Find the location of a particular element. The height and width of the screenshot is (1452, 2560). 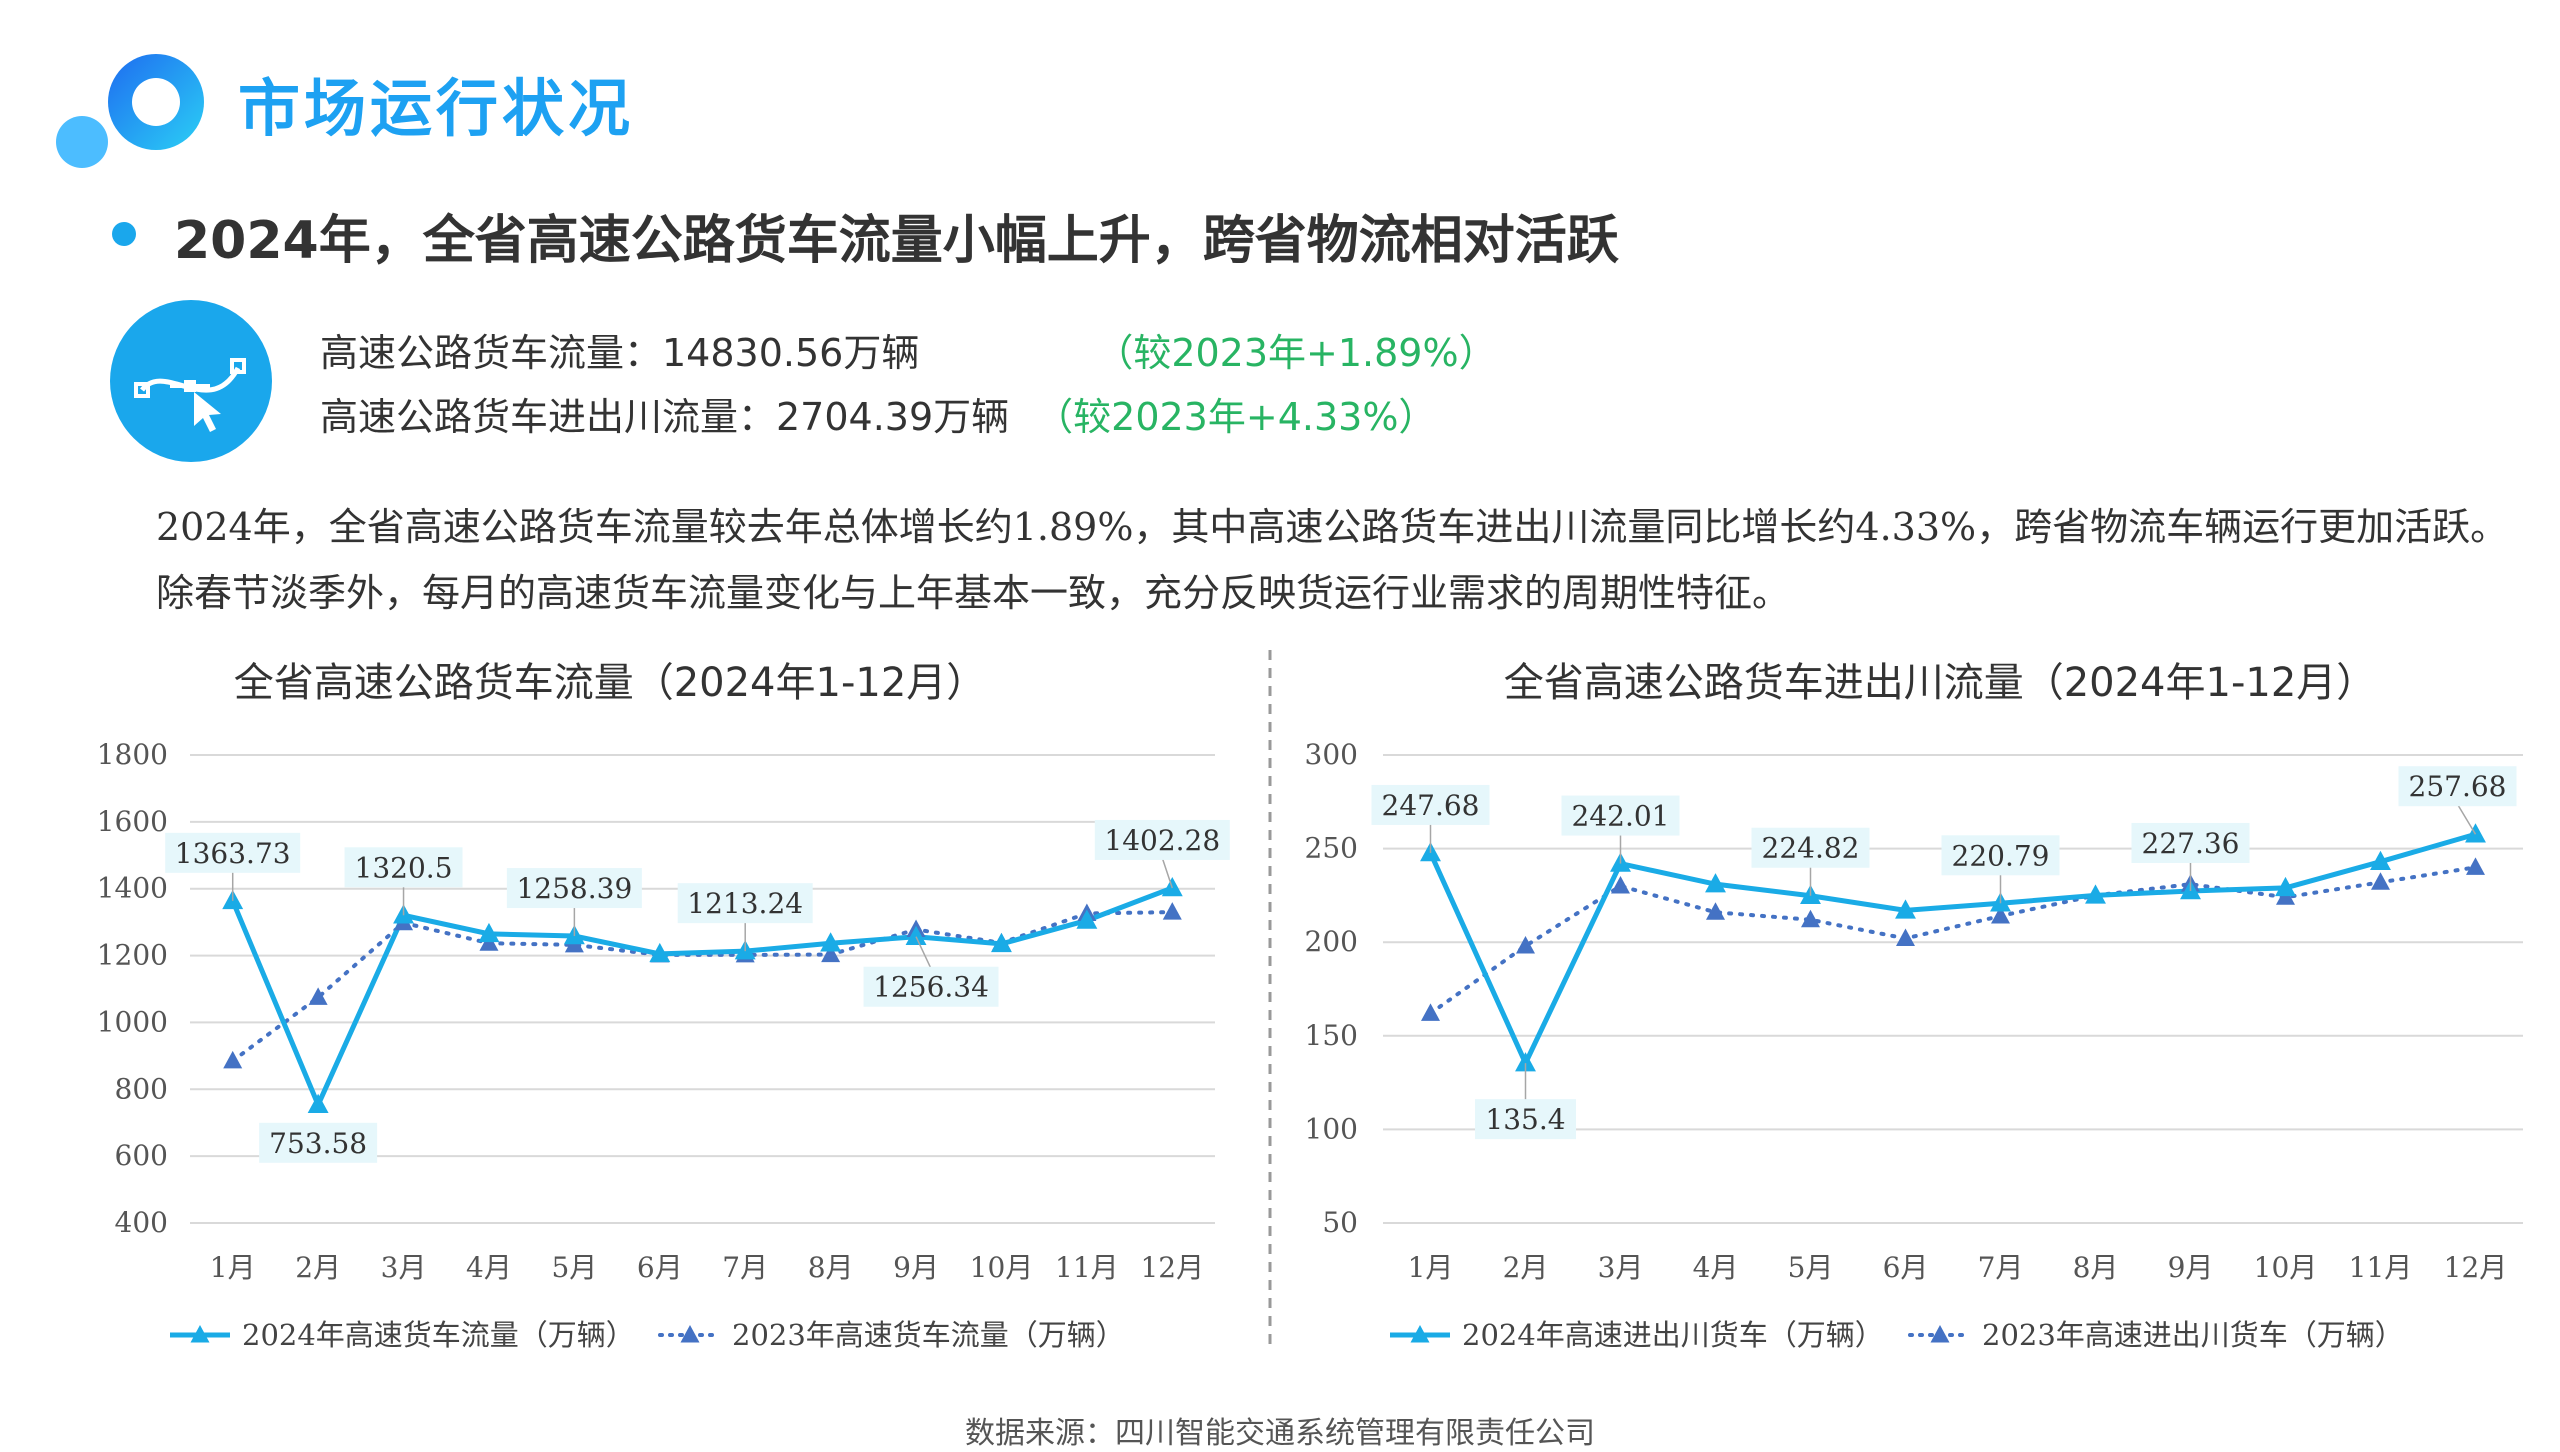

section-subtitle: 2024年，全省高速公路货车流量小幅上升，跨省物流相对活跃 is located at coordinates (896, 241).